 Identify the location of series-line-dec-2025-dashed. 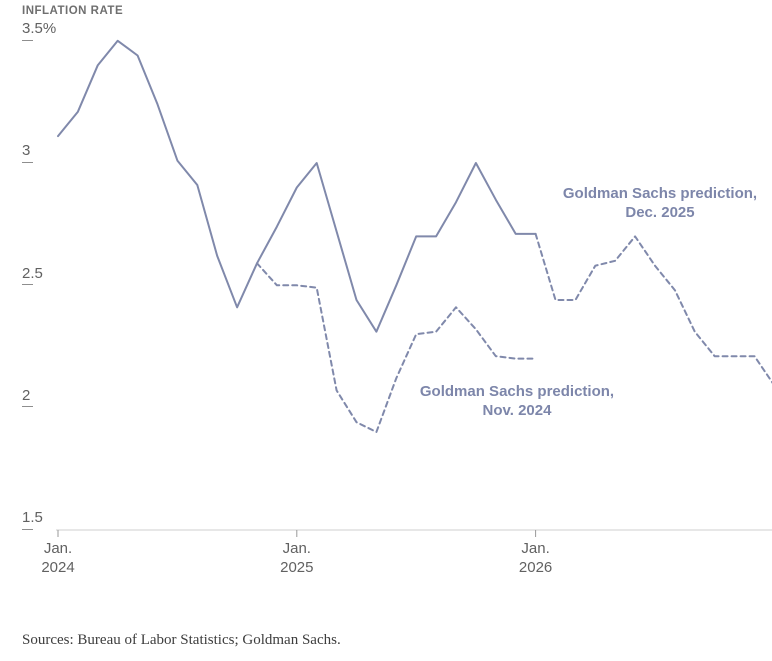
(653, 308).